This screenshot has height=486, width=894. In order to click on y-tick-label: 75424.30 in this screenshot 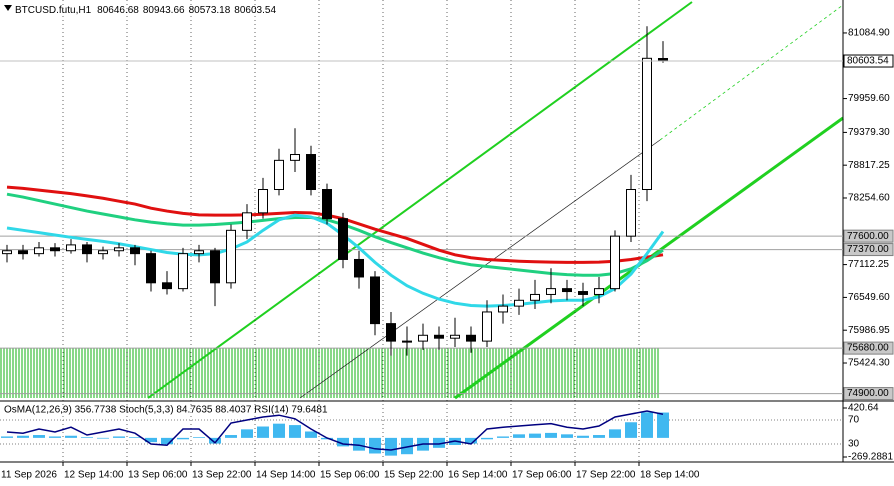, I will do `click(869, 363)`.